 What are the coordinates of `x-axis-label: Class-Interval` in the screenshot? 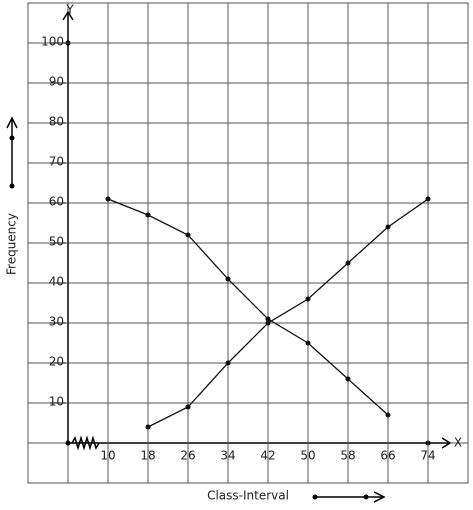 It's located at (248, 496).